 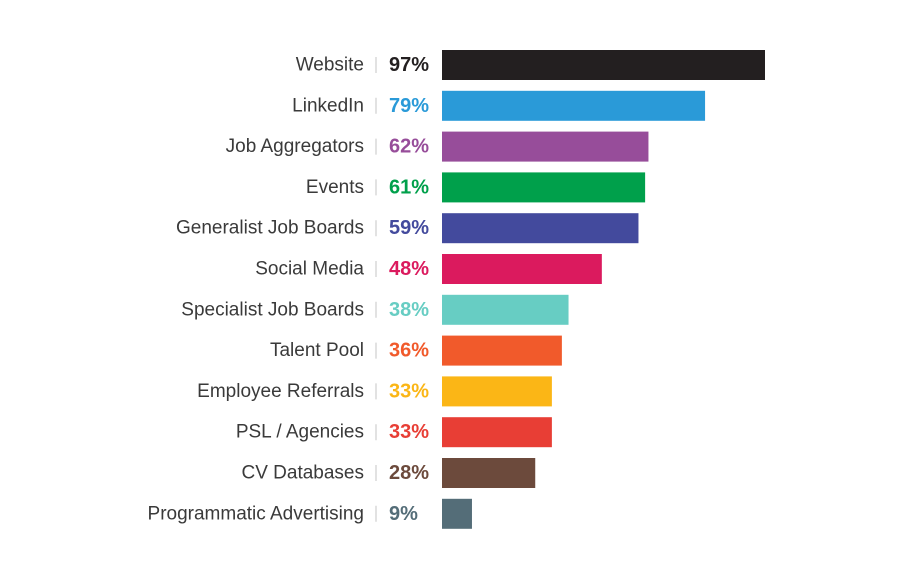 I want to click on category-label: Programmatic Advertising, so click(x=256, y=513).